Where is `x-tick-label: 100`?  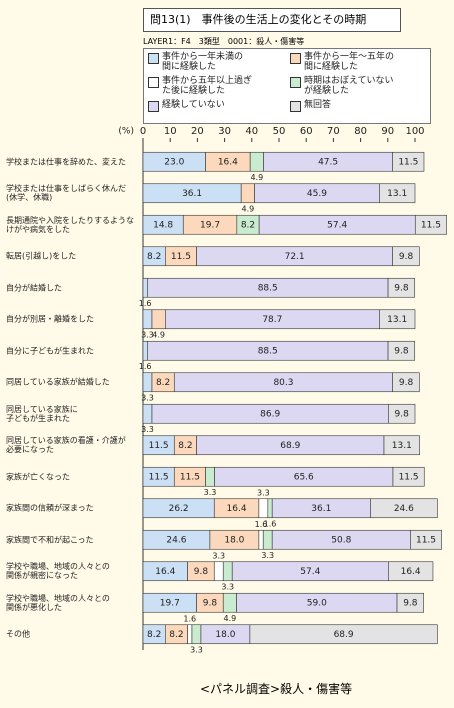 x-tick-label: 100 is located at coordinates (414, 131).